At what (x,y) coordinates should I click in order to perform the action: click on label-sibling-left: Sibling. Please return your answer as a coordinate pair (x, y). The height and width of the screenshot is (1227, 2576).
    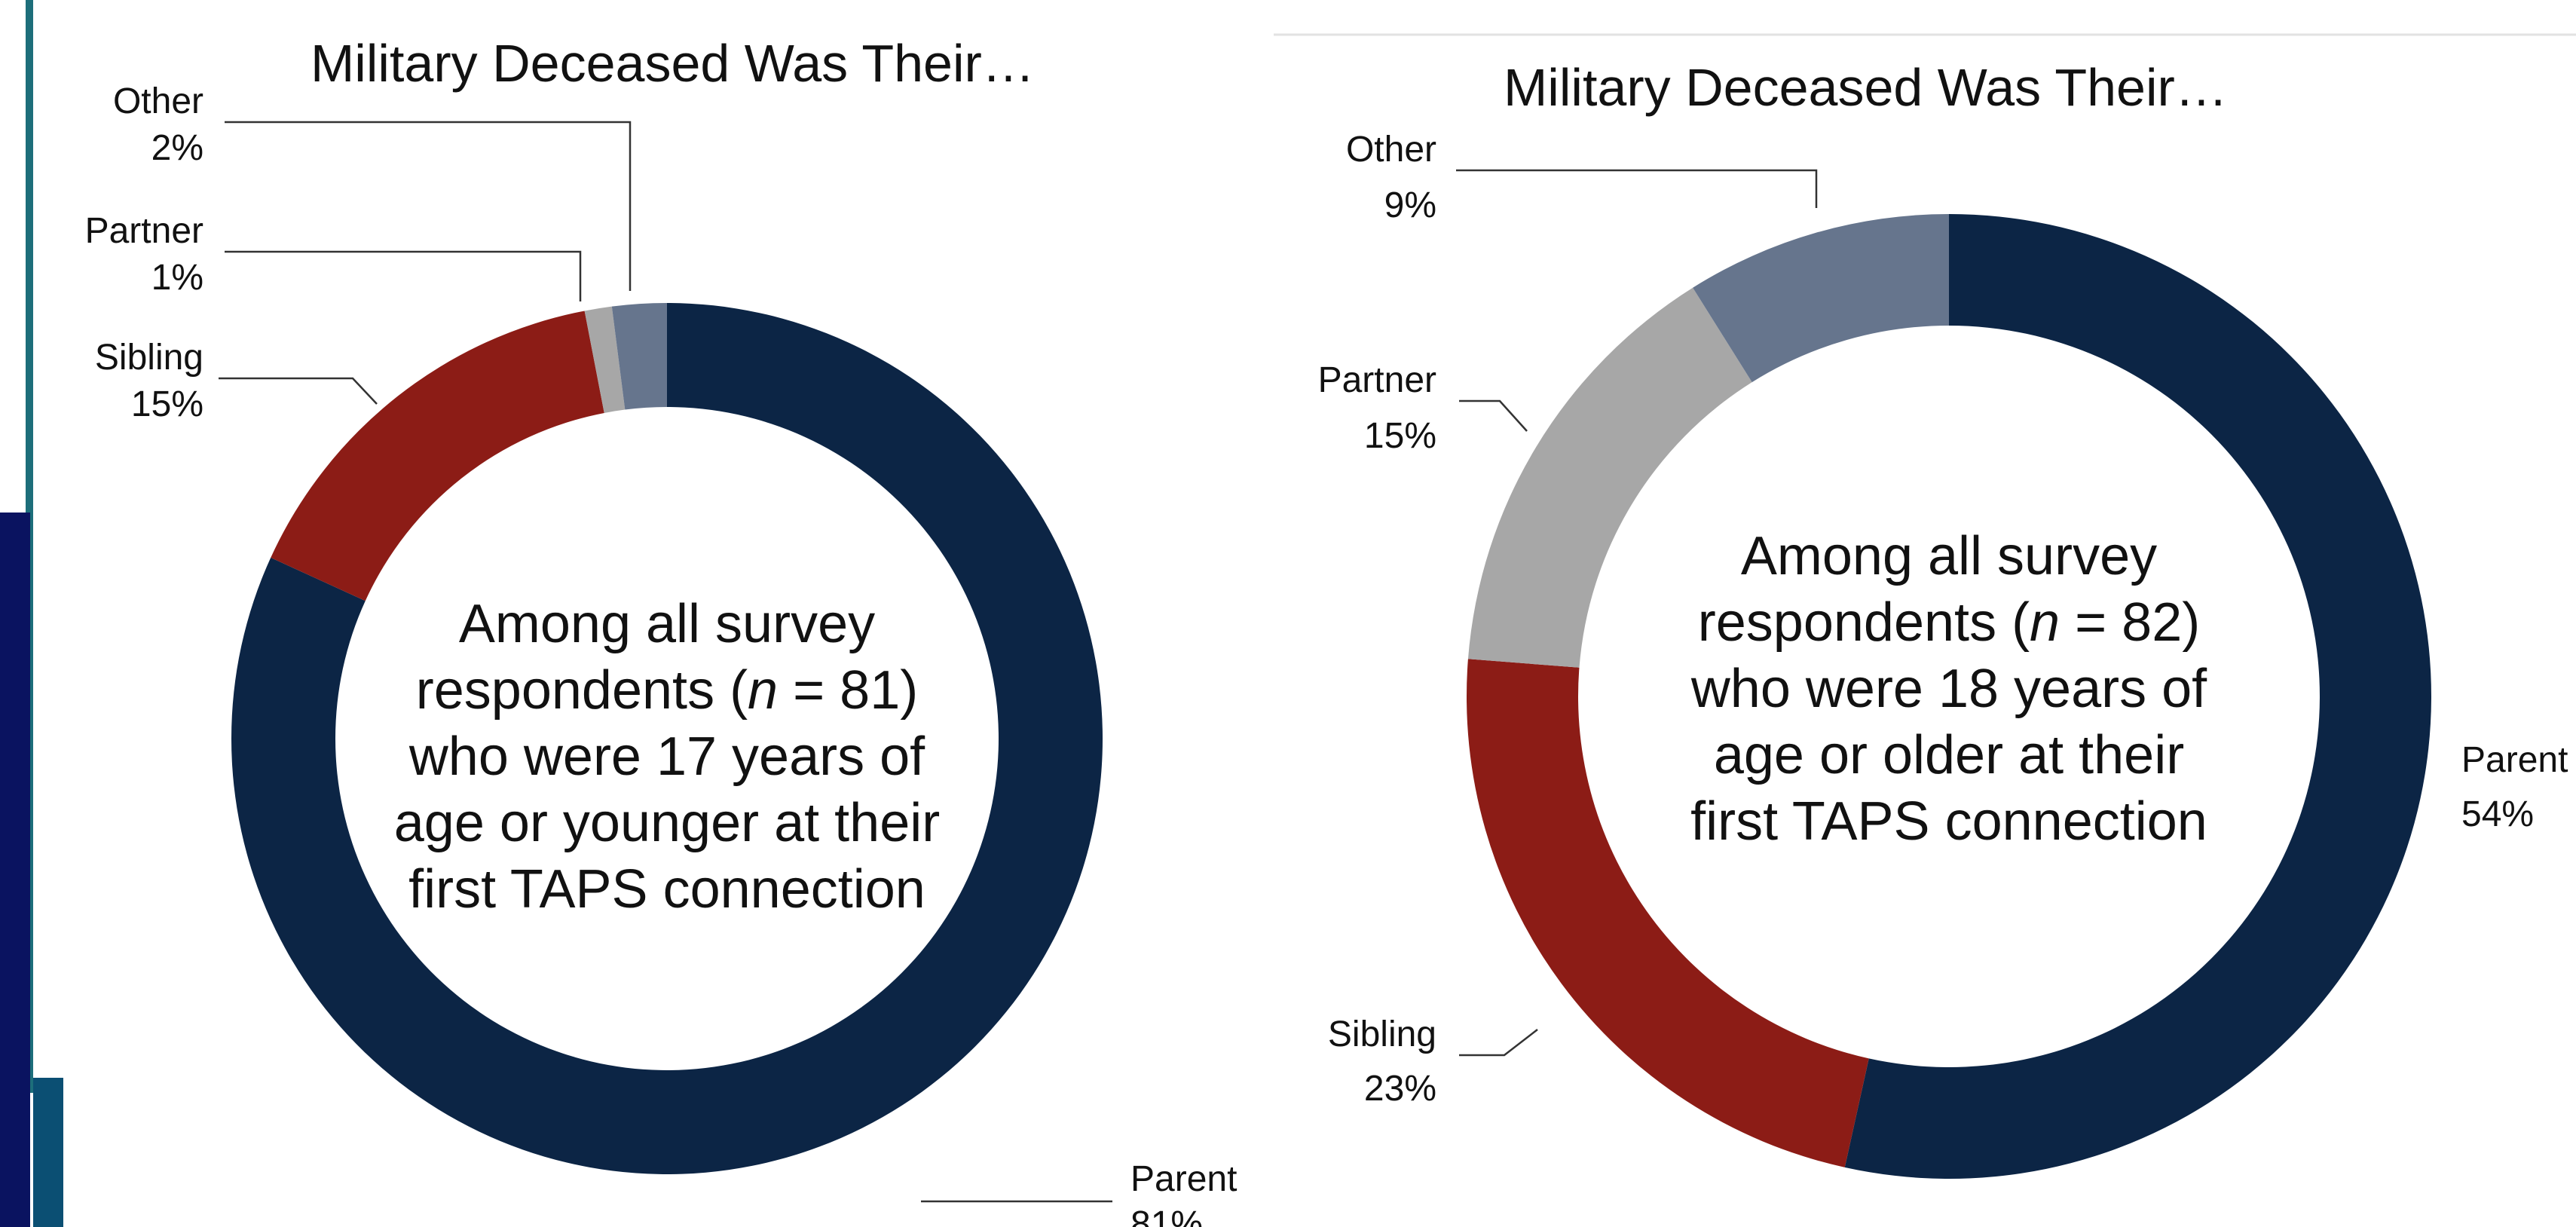
    Looking at the image, I should click on (149, 358).